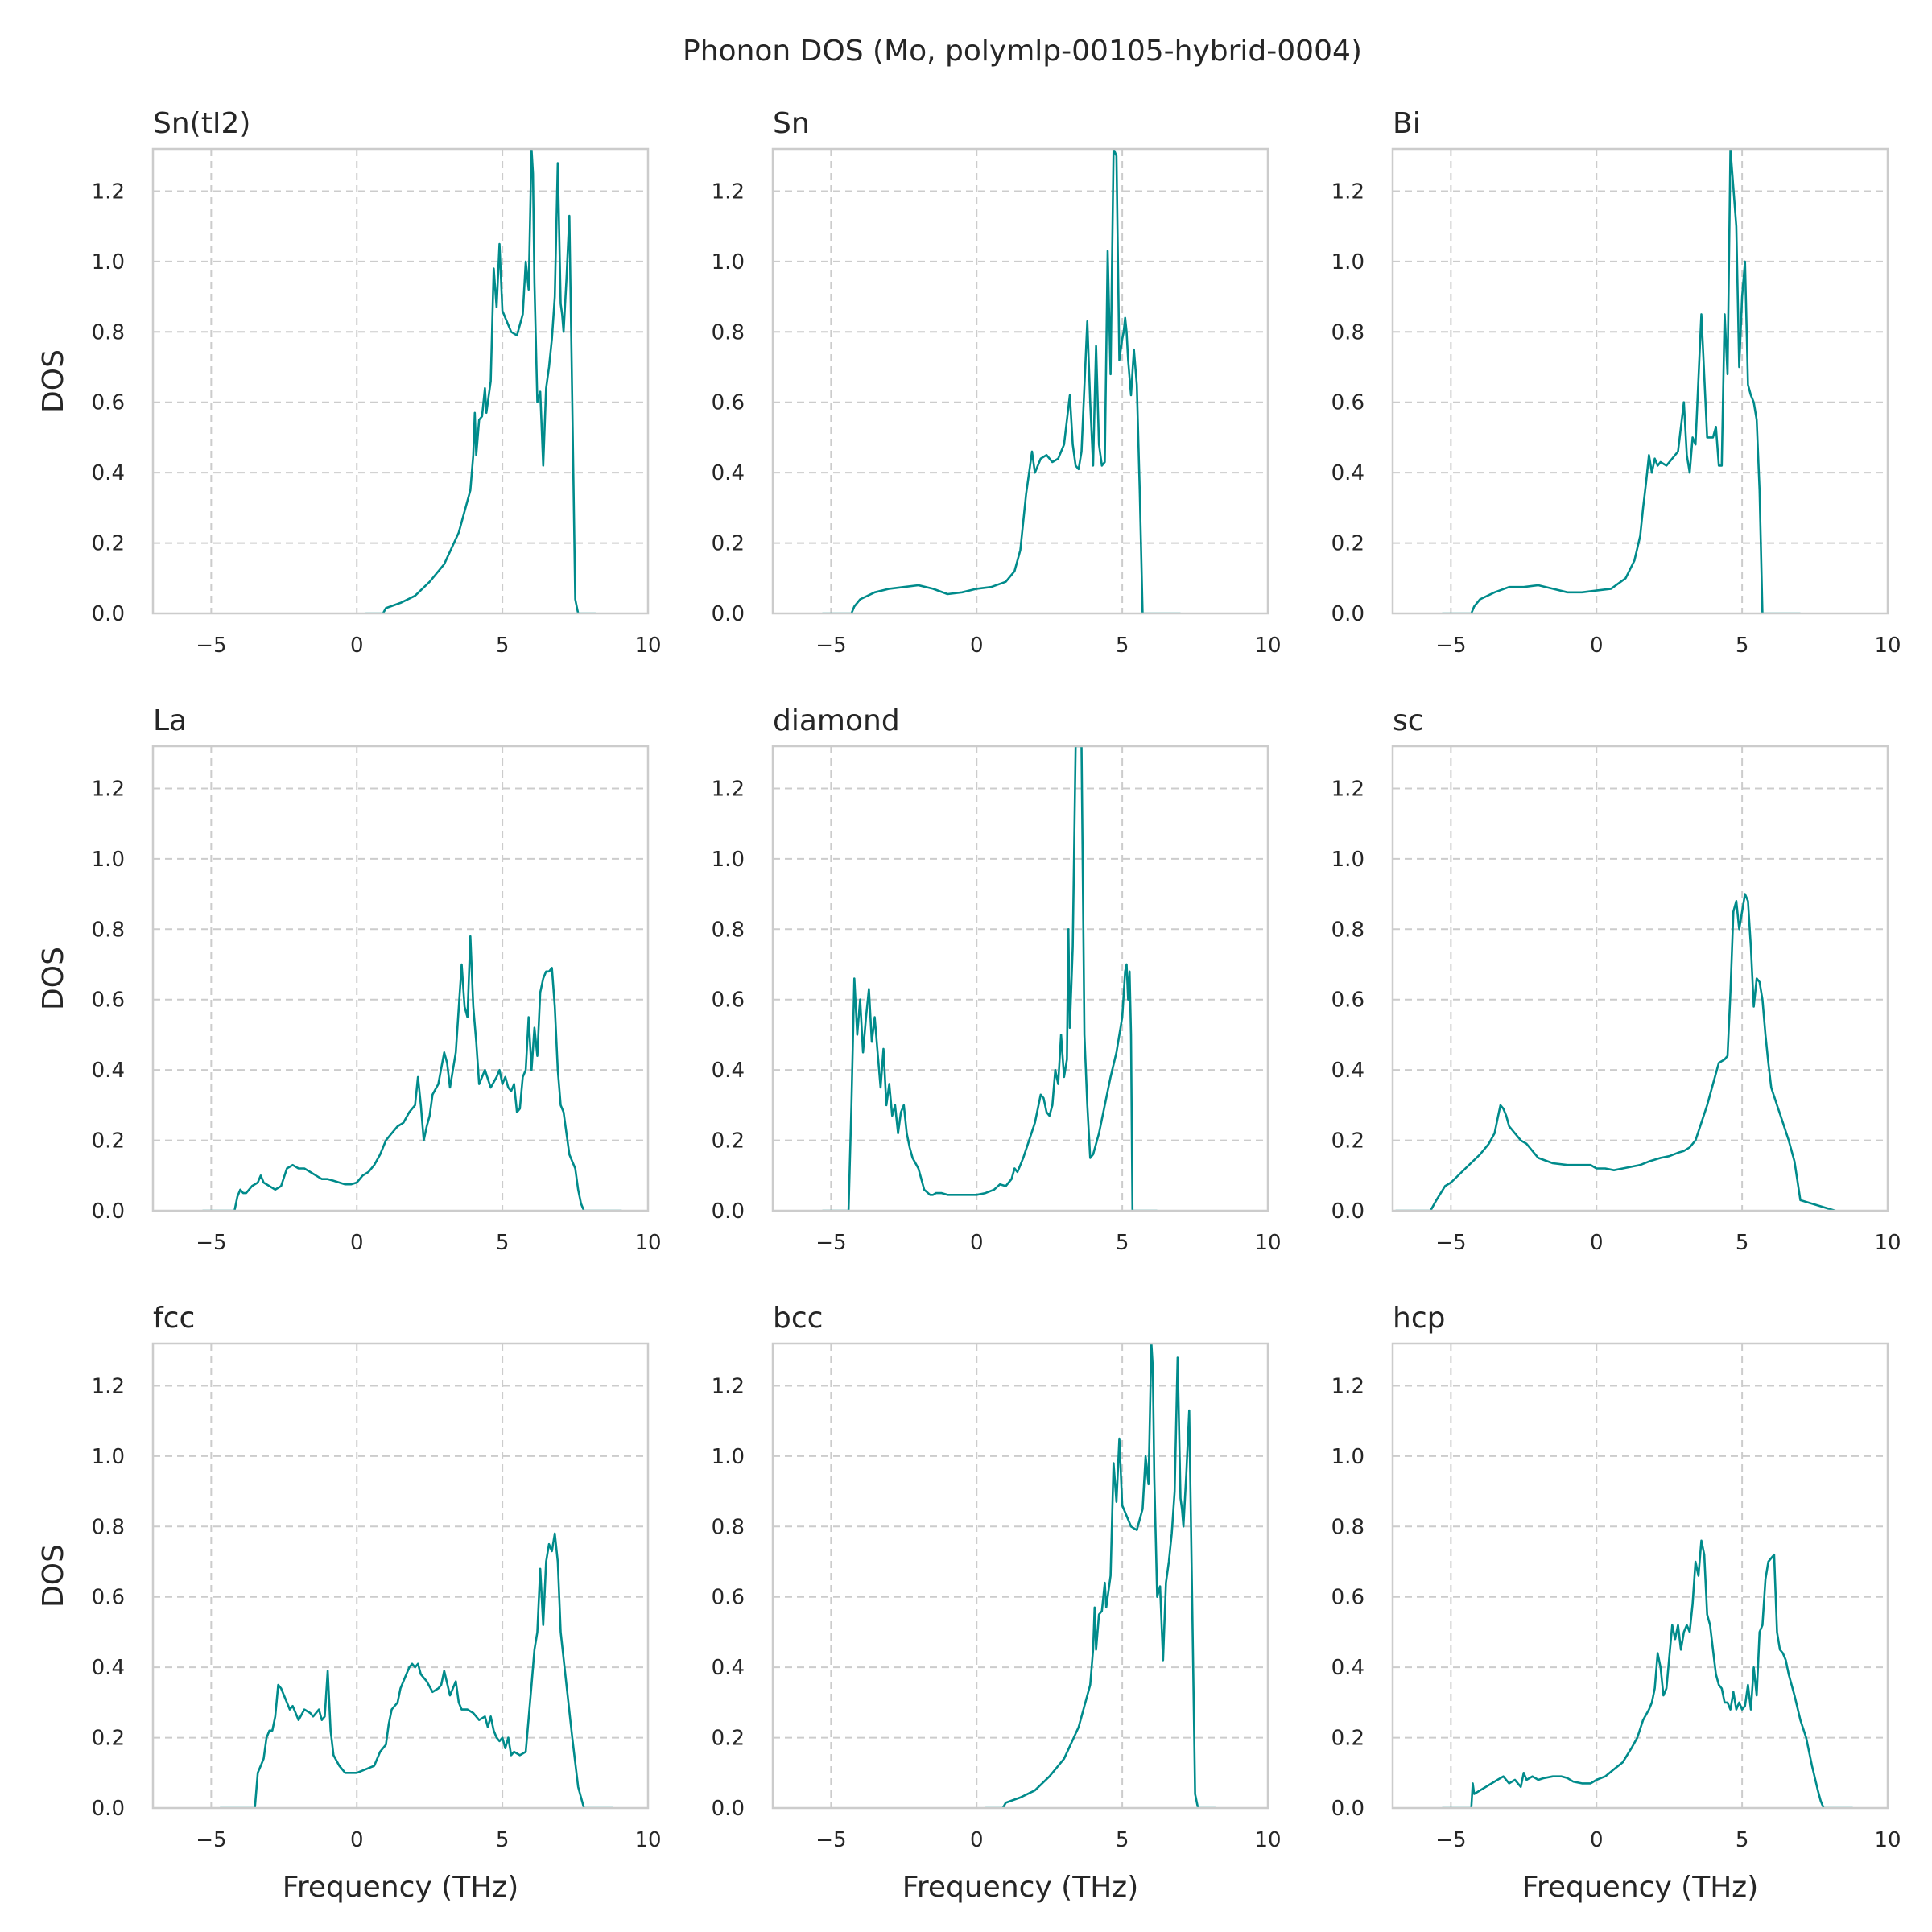 The image size is (1932, 1932). What do you see at coordinates (798, 1318) in the screenshot?
I see `panel-title: bcc` at bounding box center [798, 1318].